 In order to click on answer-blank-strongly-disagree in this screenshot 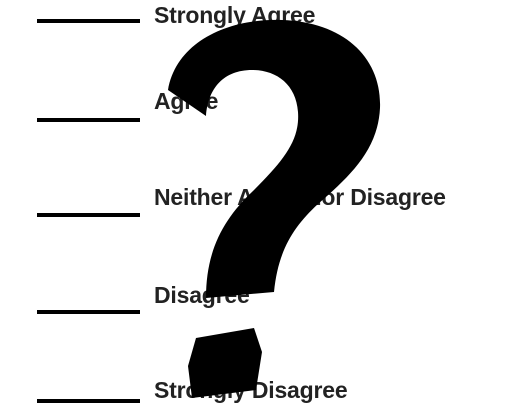, I will do `click(88, 401)`.